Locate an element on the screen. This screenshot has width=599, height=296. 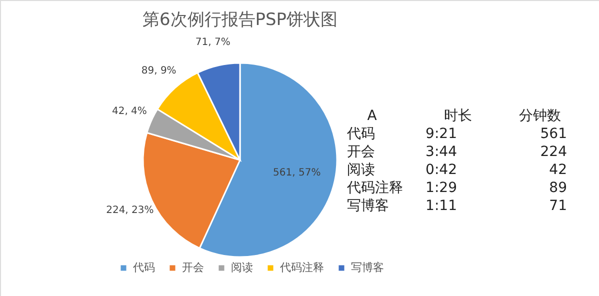
text: 代码注释 is located at coordinates (374, 188).